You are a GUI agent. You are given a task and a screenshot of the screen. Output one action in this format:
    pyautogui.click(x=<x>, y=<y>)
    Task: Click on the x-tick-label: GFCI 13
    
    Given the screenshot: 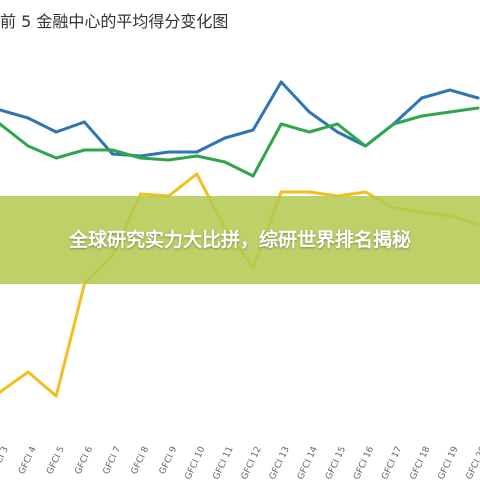 What is the action you would take?
    pyautogui.click(x=280, y=462)
    